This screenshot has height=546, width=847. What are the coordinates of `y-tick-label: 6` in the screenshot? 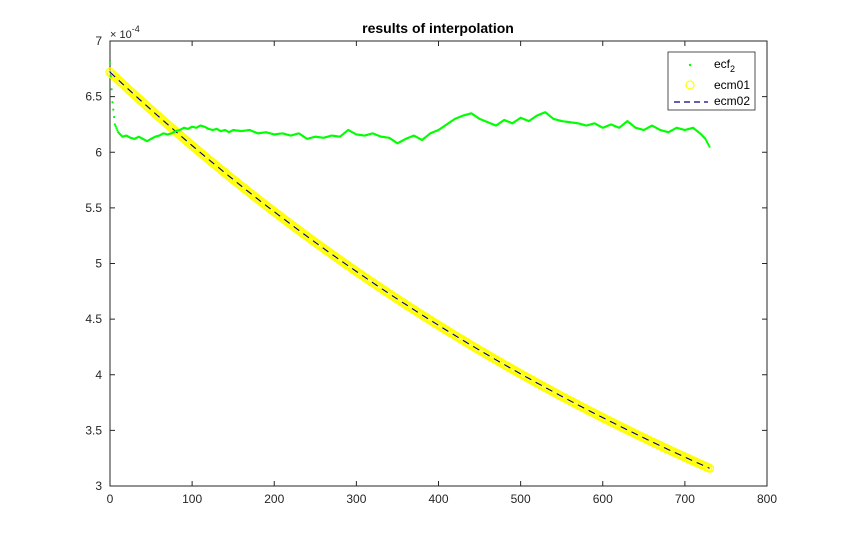 It's located at (98, 152).